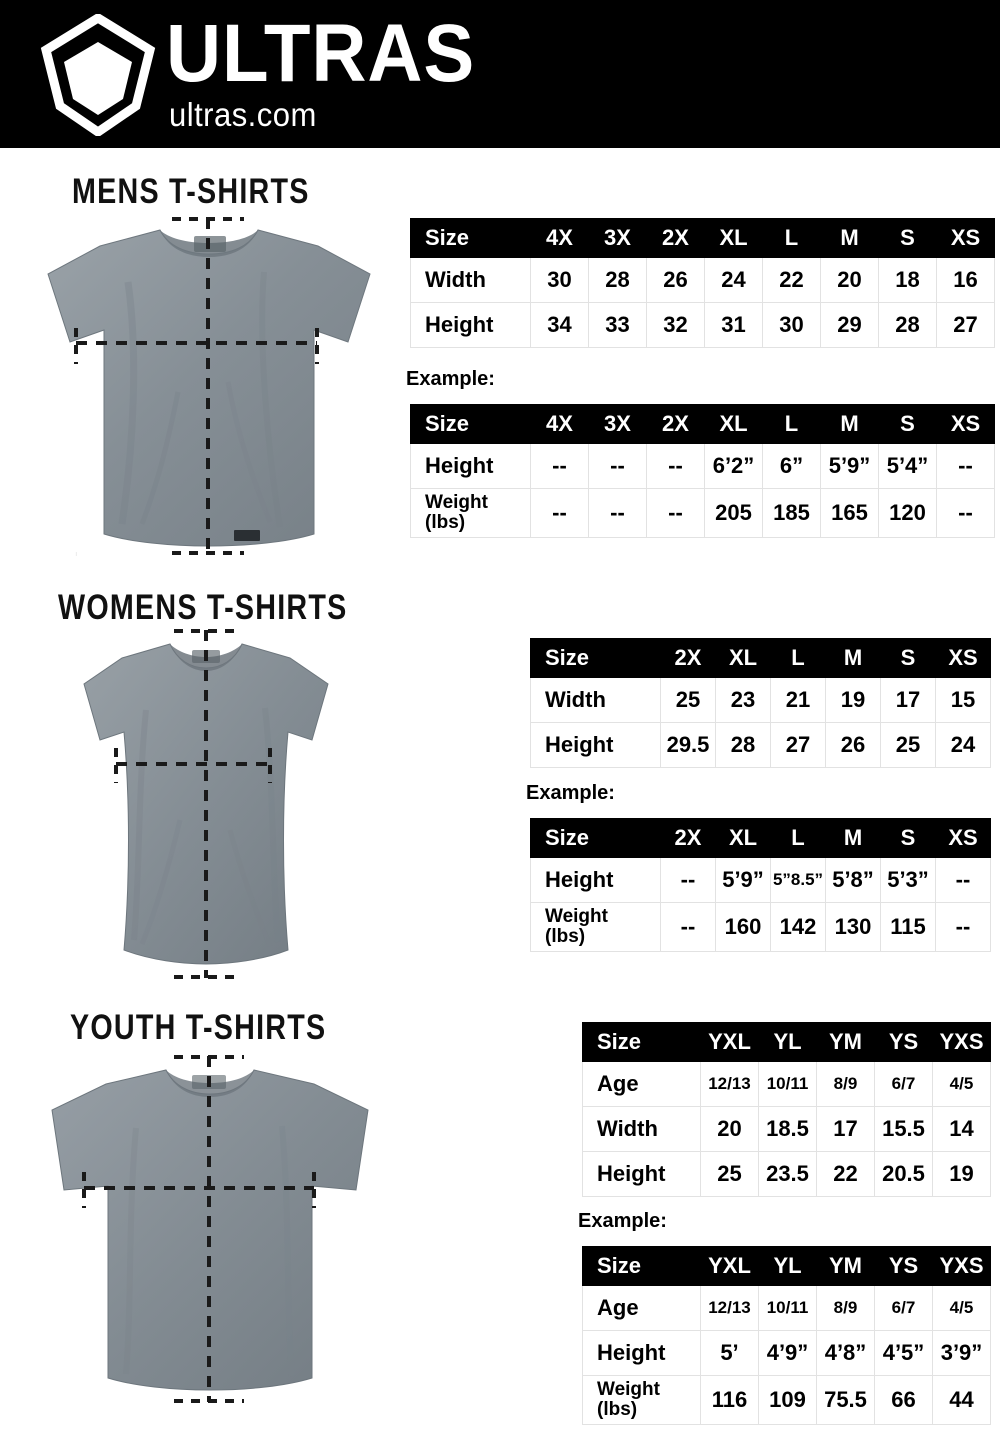  I want to click on cell: 18, so click(907, 280).